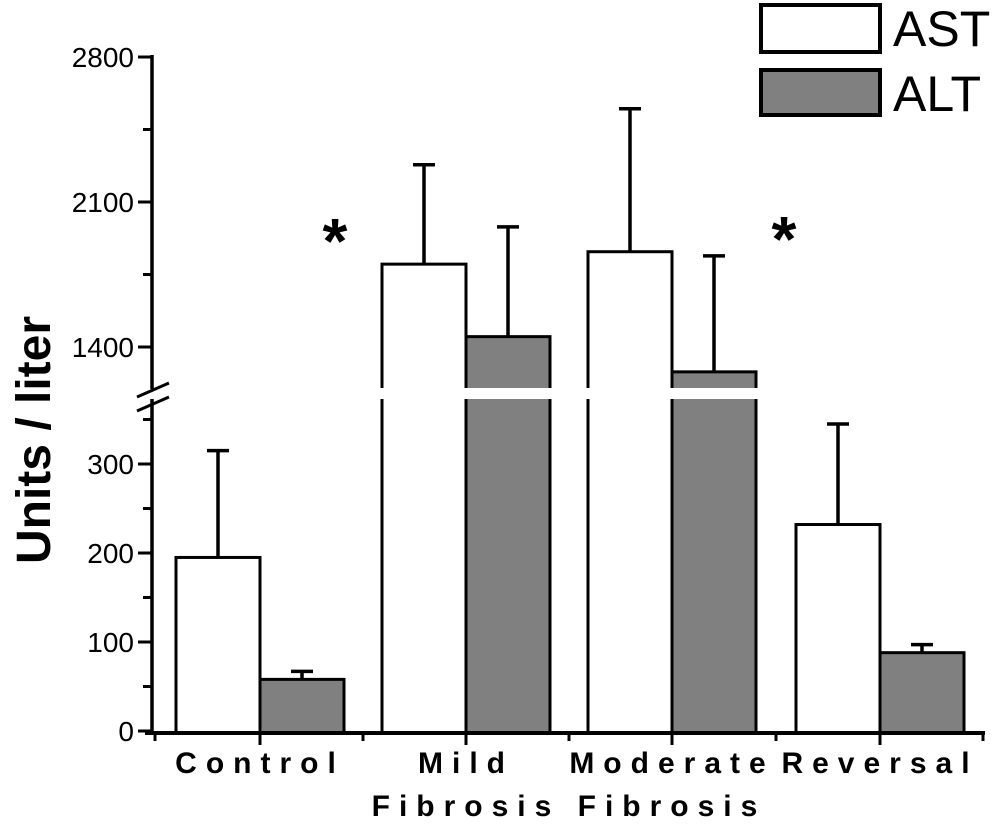 This screenshot has height=825, width=1000. What do you see at coordinates (508, 535) in the screenshot?
I see `bar-alt-mild-fibrosis` at bounding box center [508, 535].